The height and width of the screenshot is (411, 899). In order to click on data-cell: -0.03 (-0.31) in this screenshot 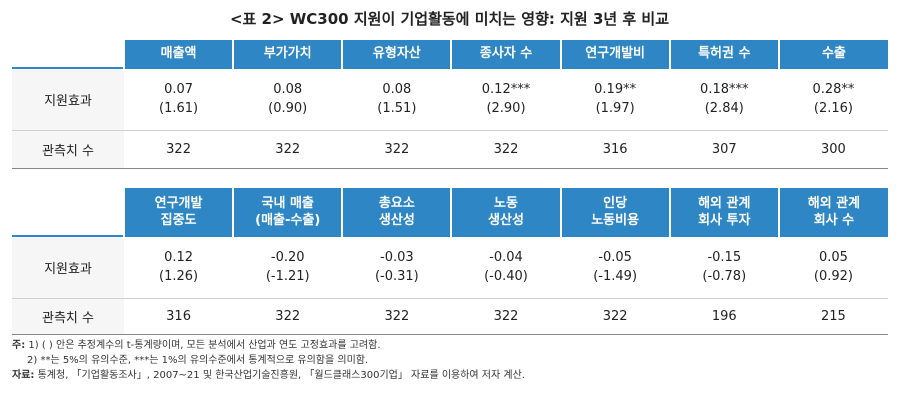, I will do `click(397, 267)`.